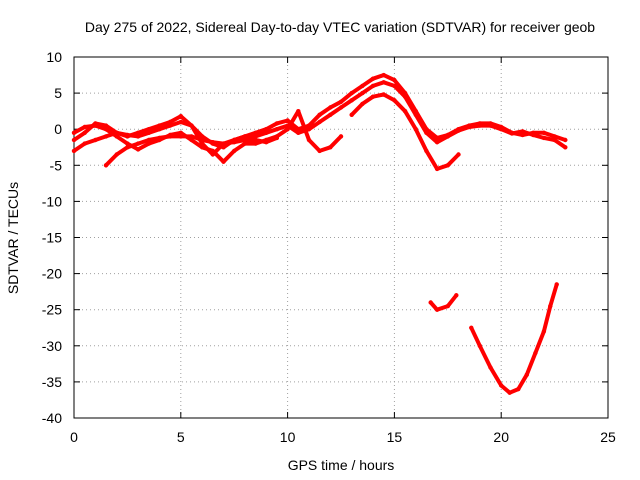 The width and height of the screenshot is (640, 480). What do you see at coordinates (52, 382) in the screenshot?
I see `y-tick-label: -35` at bounding box center [52, 382].